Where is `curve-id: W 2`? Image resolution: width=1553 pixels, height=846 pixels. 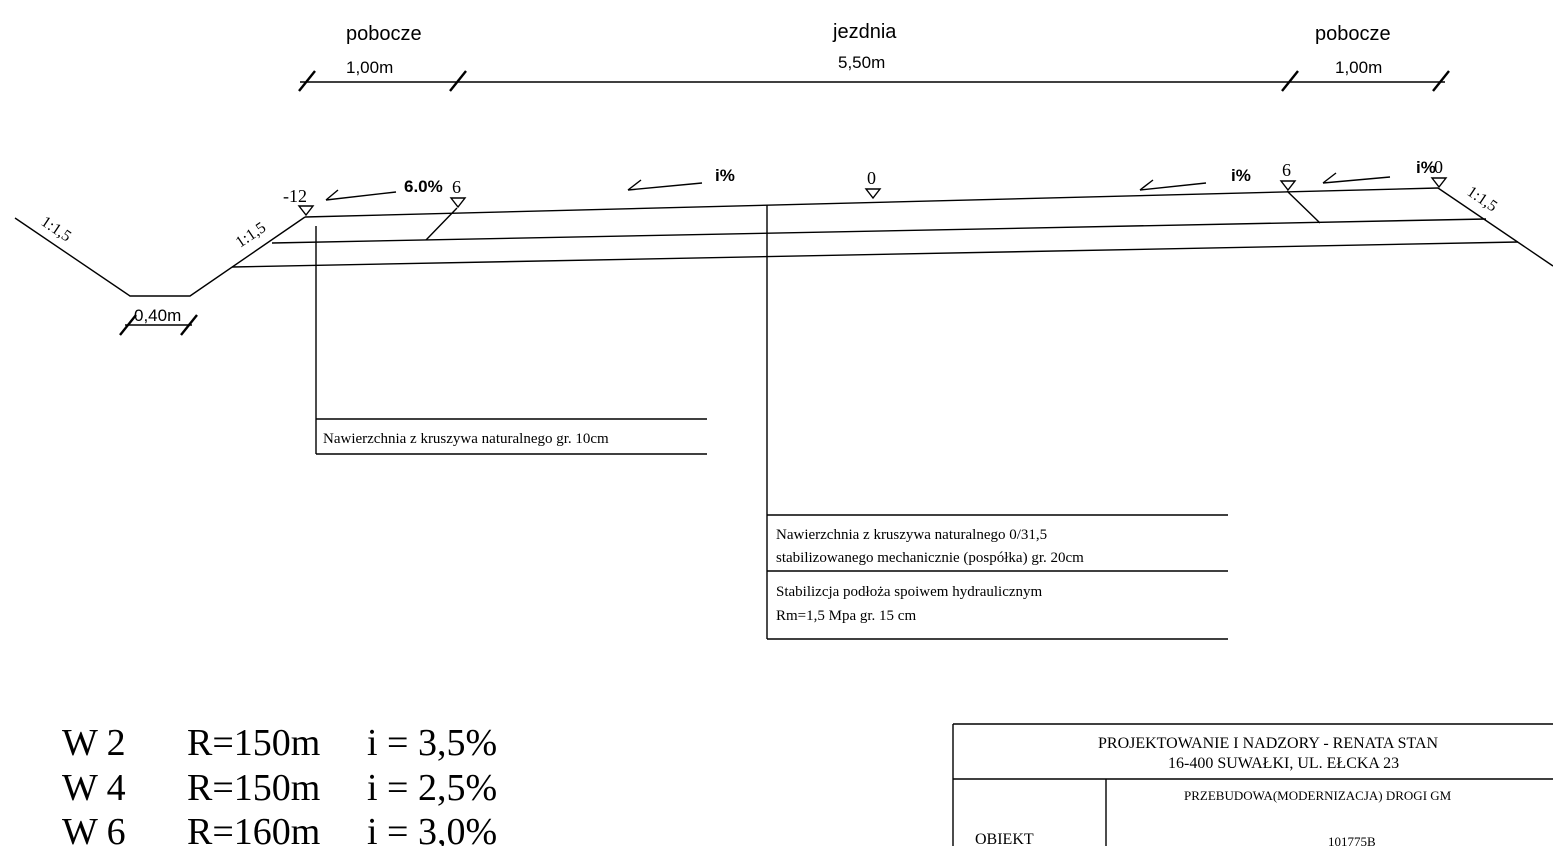
curve-id: W 2 is located at coordinates (94, 743).